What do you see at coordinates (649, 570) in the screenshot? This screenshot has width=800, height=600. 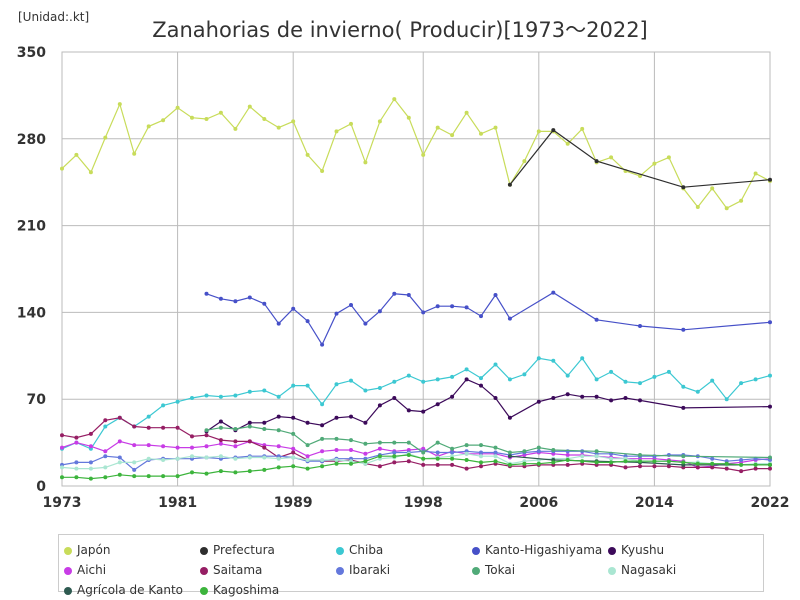 I see `legend-label: Nagasaki` at bounding box center [649, 570].